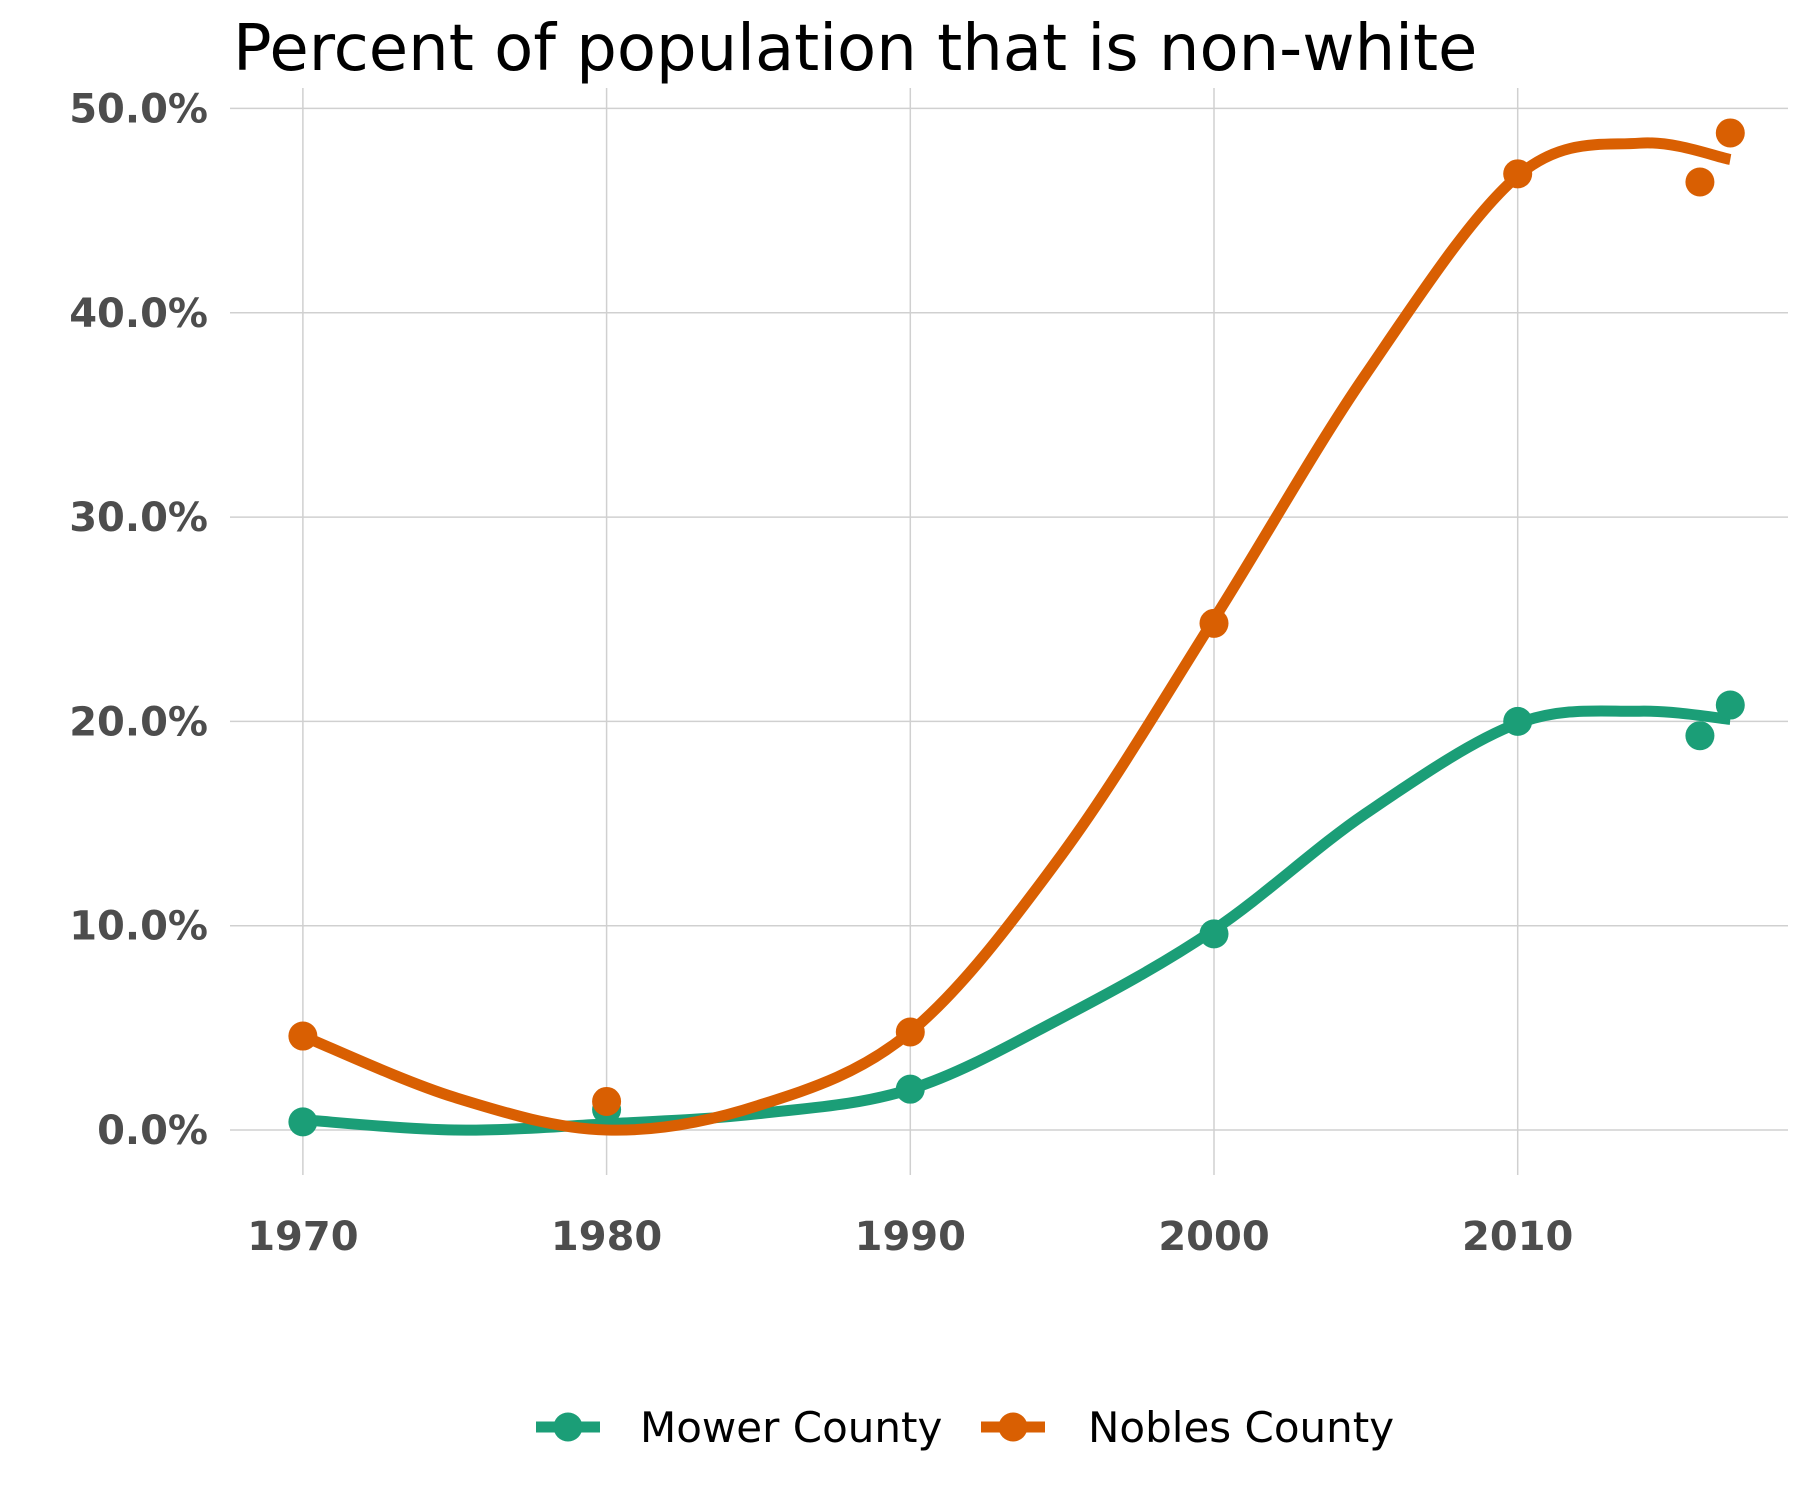  Describe the element at coordinates (152, 1131) in the screenshot. I see `y-tick-label: 0.0%` at that location.